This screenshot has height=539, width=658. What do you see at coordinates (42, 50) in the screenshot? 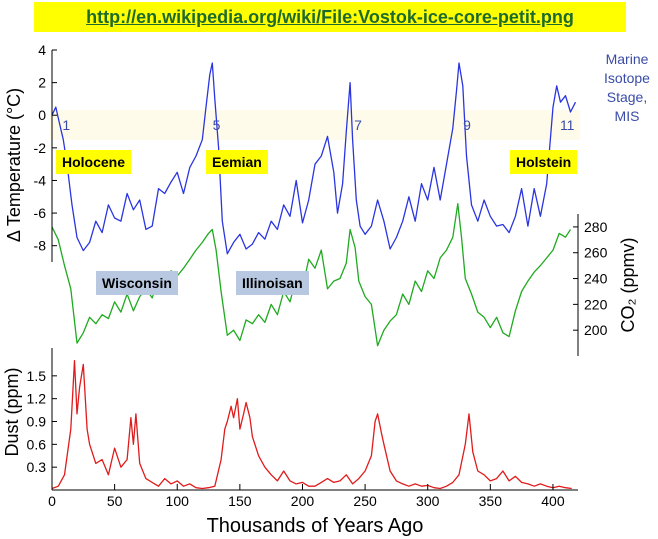
I see `temperature-tick-label: 4` at bounding box center [42, 50].